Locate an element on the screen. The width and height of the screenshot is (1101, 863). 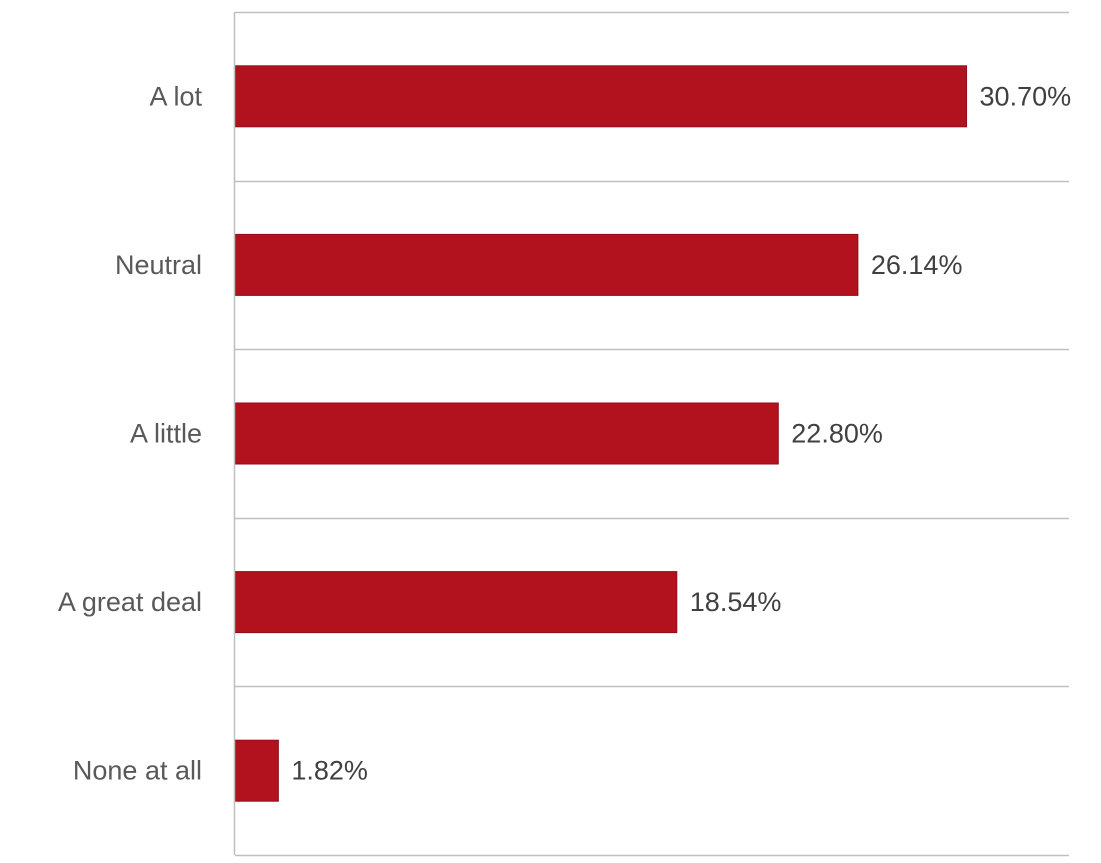
value-label: 22.80% is located at coordinates (837, 434).